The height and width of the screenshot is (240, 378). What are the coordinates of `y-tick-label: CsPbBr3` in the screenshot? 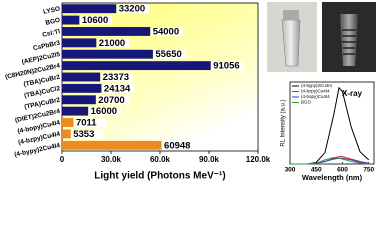 It's located at (46, 46).